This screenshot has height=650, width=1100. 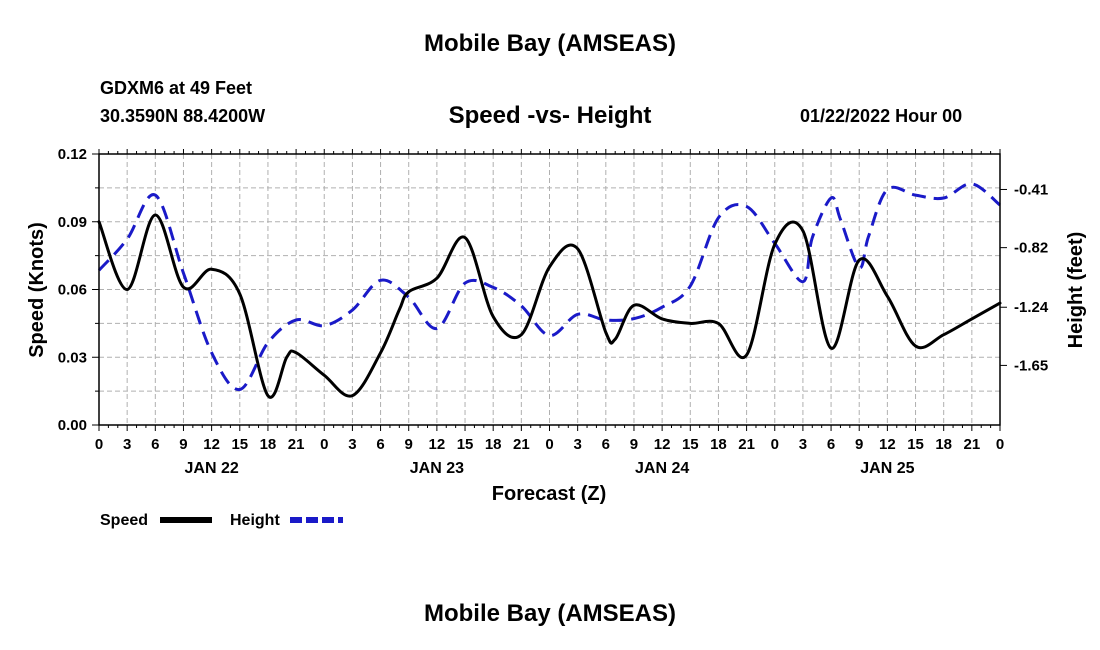 I want to click on y-tick-label: 0.00, so click(x=72, y=425).